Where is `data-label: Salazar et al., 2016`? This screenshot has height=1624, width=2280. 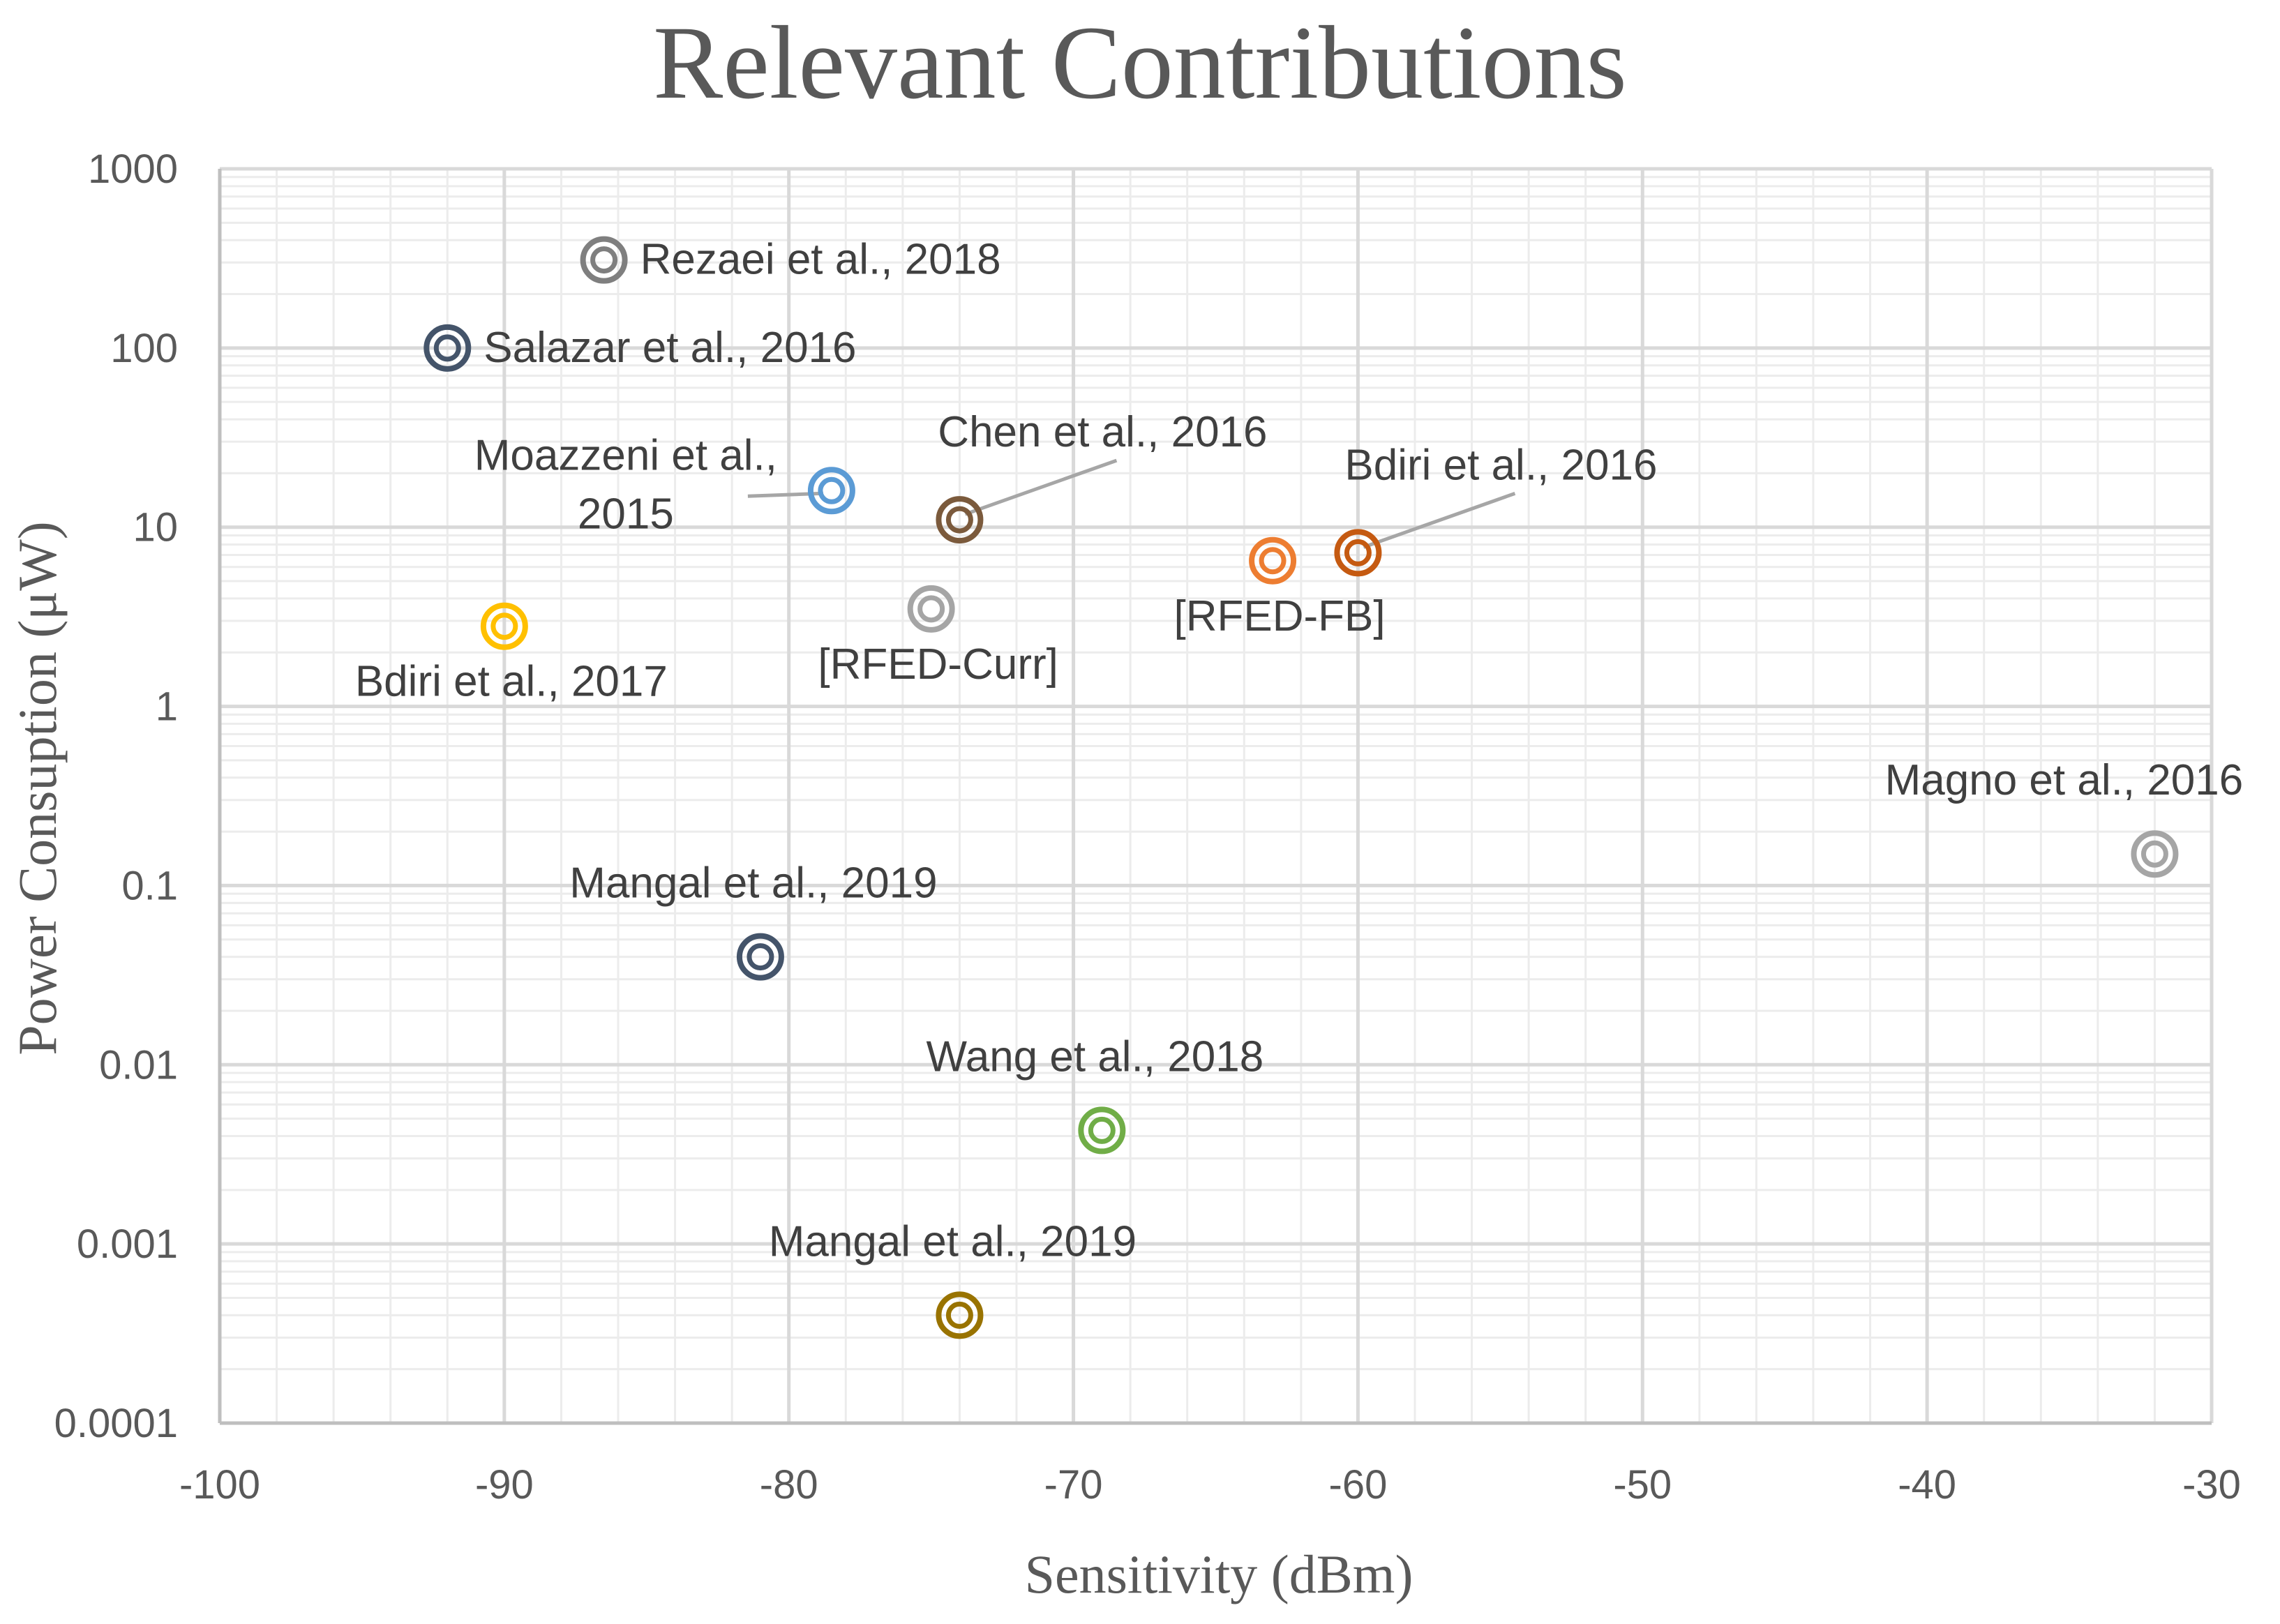 data-label: Salazar et al., 2016 is located at coordinates (669, 348).